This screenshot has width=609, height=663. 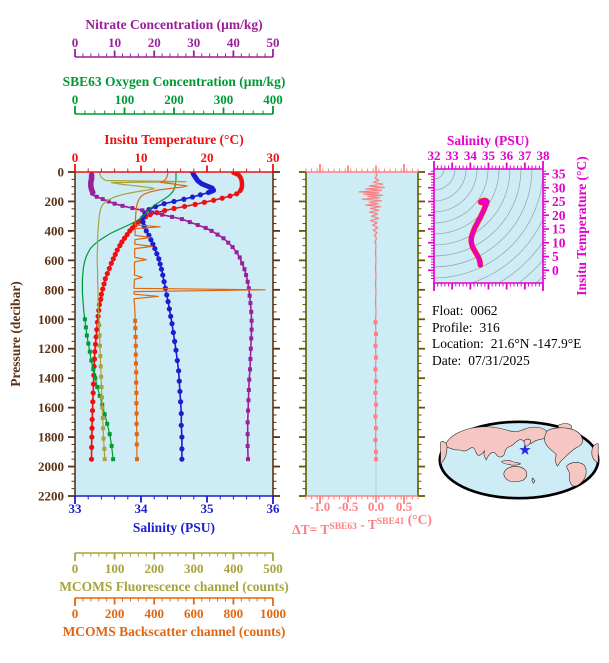 I want to click on location-info-line: Location: 21.6°N -147.9°E, so click(x=506, y=344).